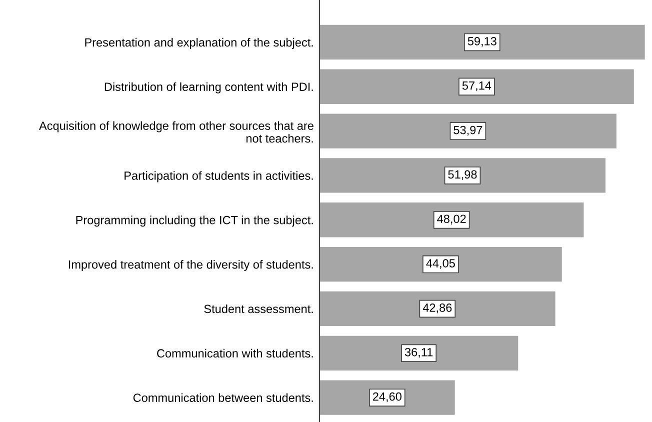 This screenshot has width=652, height=422. What do you see at coordinates (387, 397) in the screenshot?
I see `data-label: 24,60` at bounding box center [387, 397].